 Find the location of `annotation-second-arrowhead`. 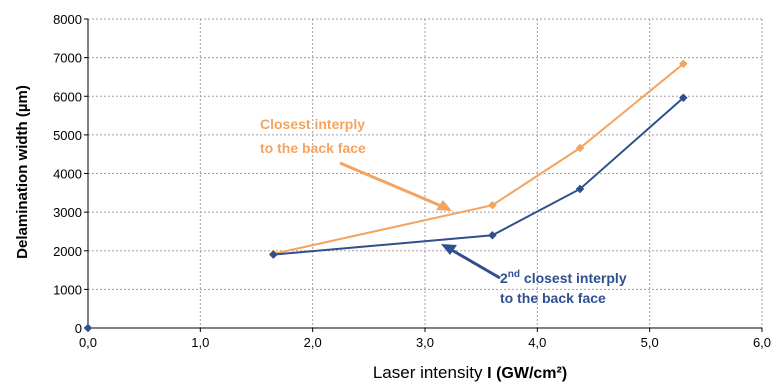

annotation-second-arrowhead is located at coordinates (449, 249).